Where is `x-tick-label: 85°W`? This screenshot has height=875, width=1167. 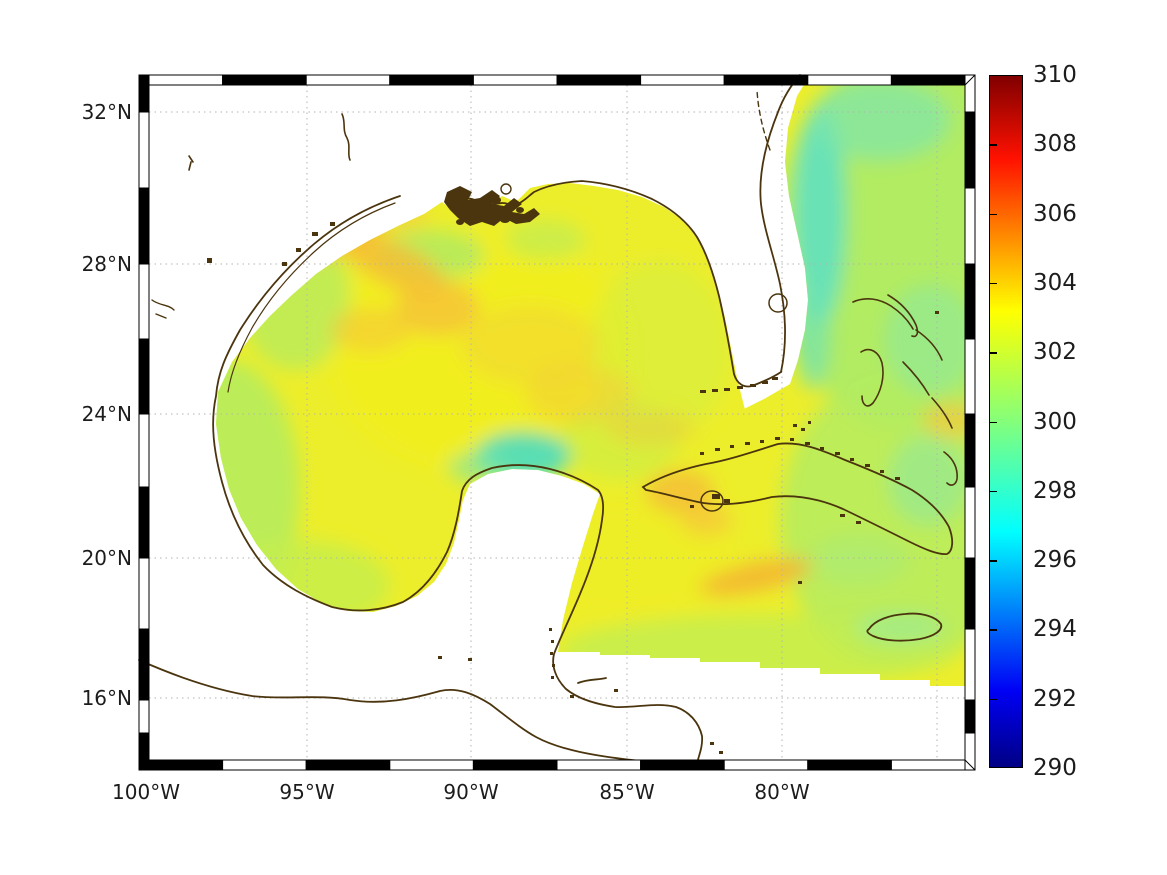
x-tick-label: 85°W is located at coordinates (627, 792).